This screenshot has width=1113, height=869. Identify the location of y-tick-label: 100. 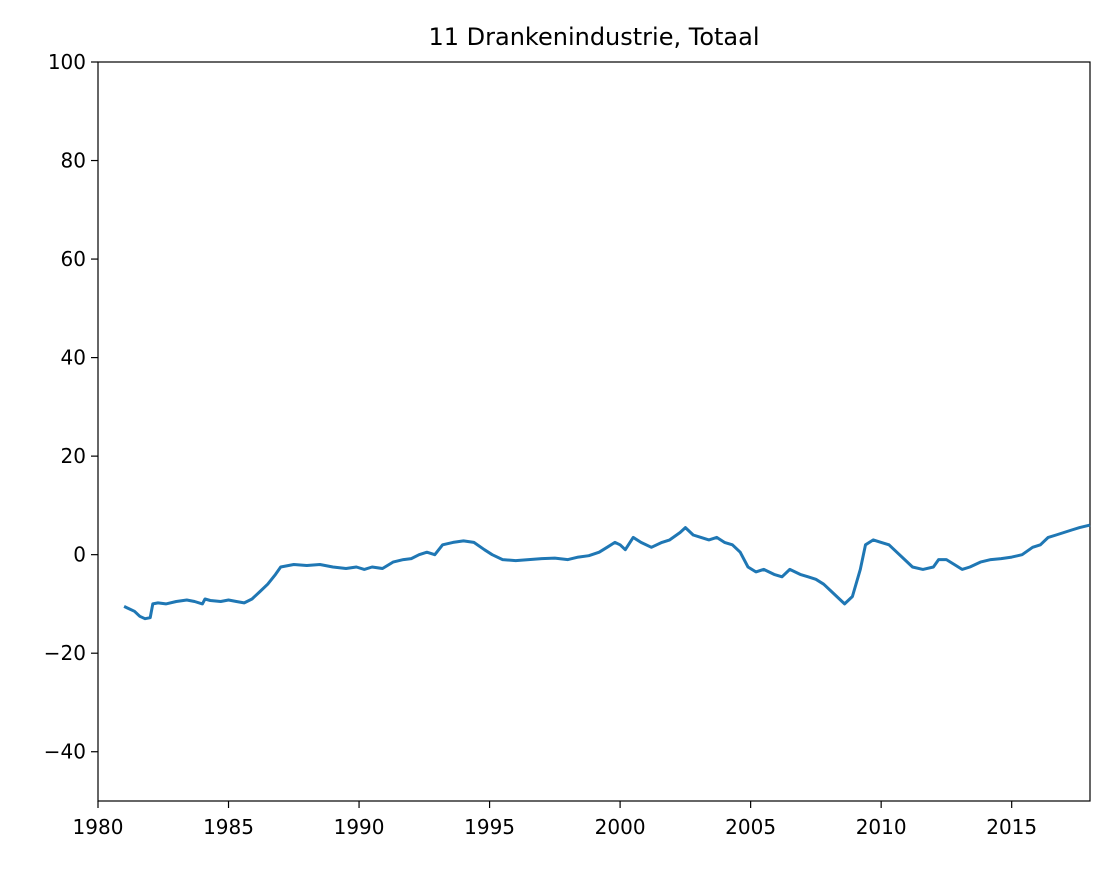
(67, 62).